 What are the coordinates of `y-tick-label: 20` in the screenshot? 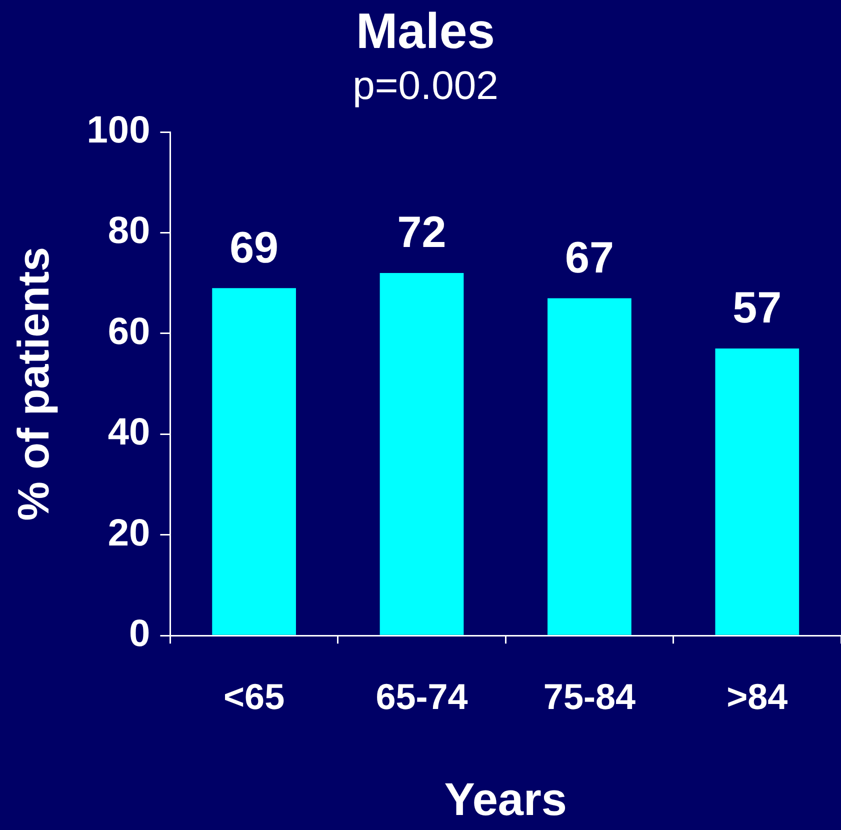 It's located at (129, 533).